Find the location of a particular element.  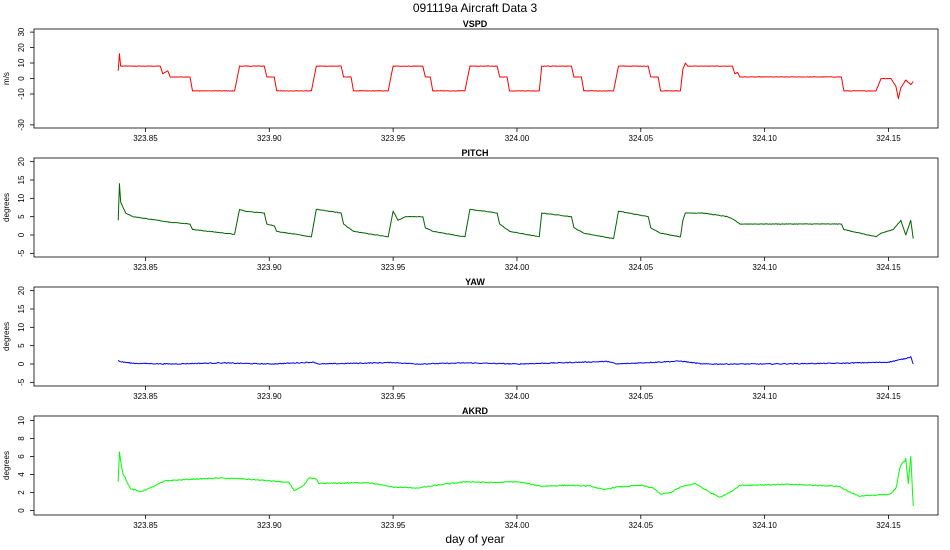

x-axis-label: day of year is located at coordinates (474, 539).